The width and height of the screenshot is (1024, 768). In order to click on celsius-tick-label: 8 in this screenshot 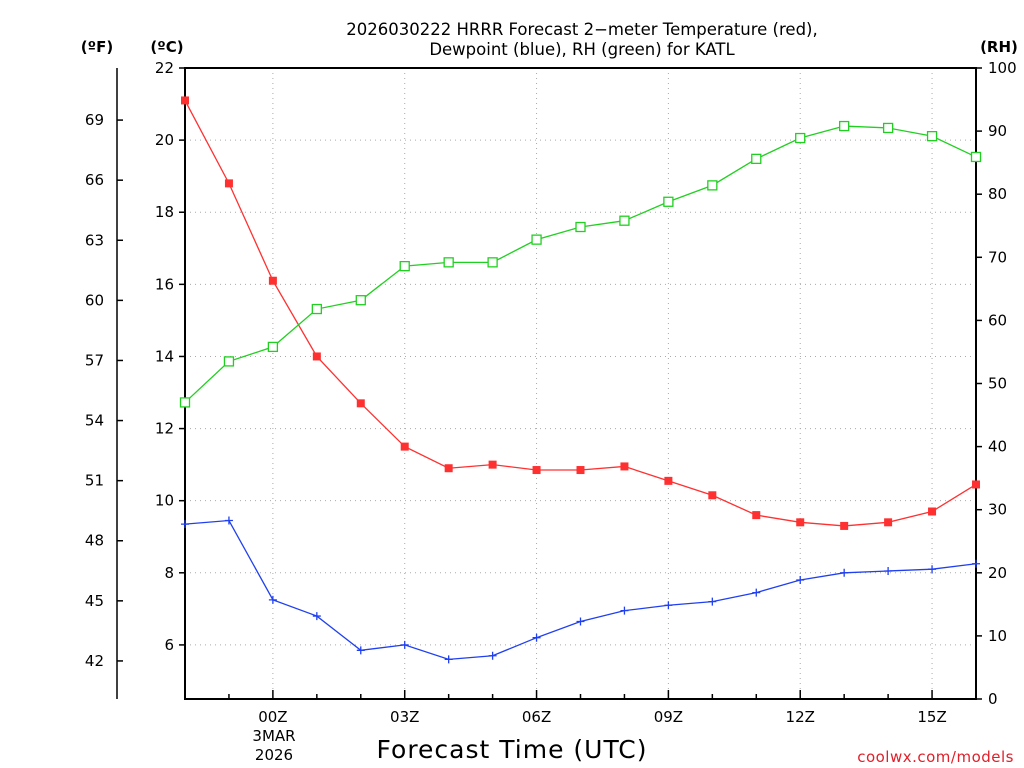, I will do `click(169, 573)`.